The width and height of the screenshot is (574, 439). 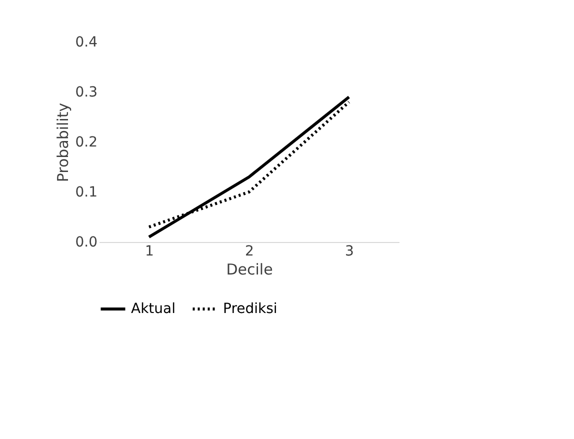 I want to click on y-tick-label: 0.2, so click(x=86, y=142).